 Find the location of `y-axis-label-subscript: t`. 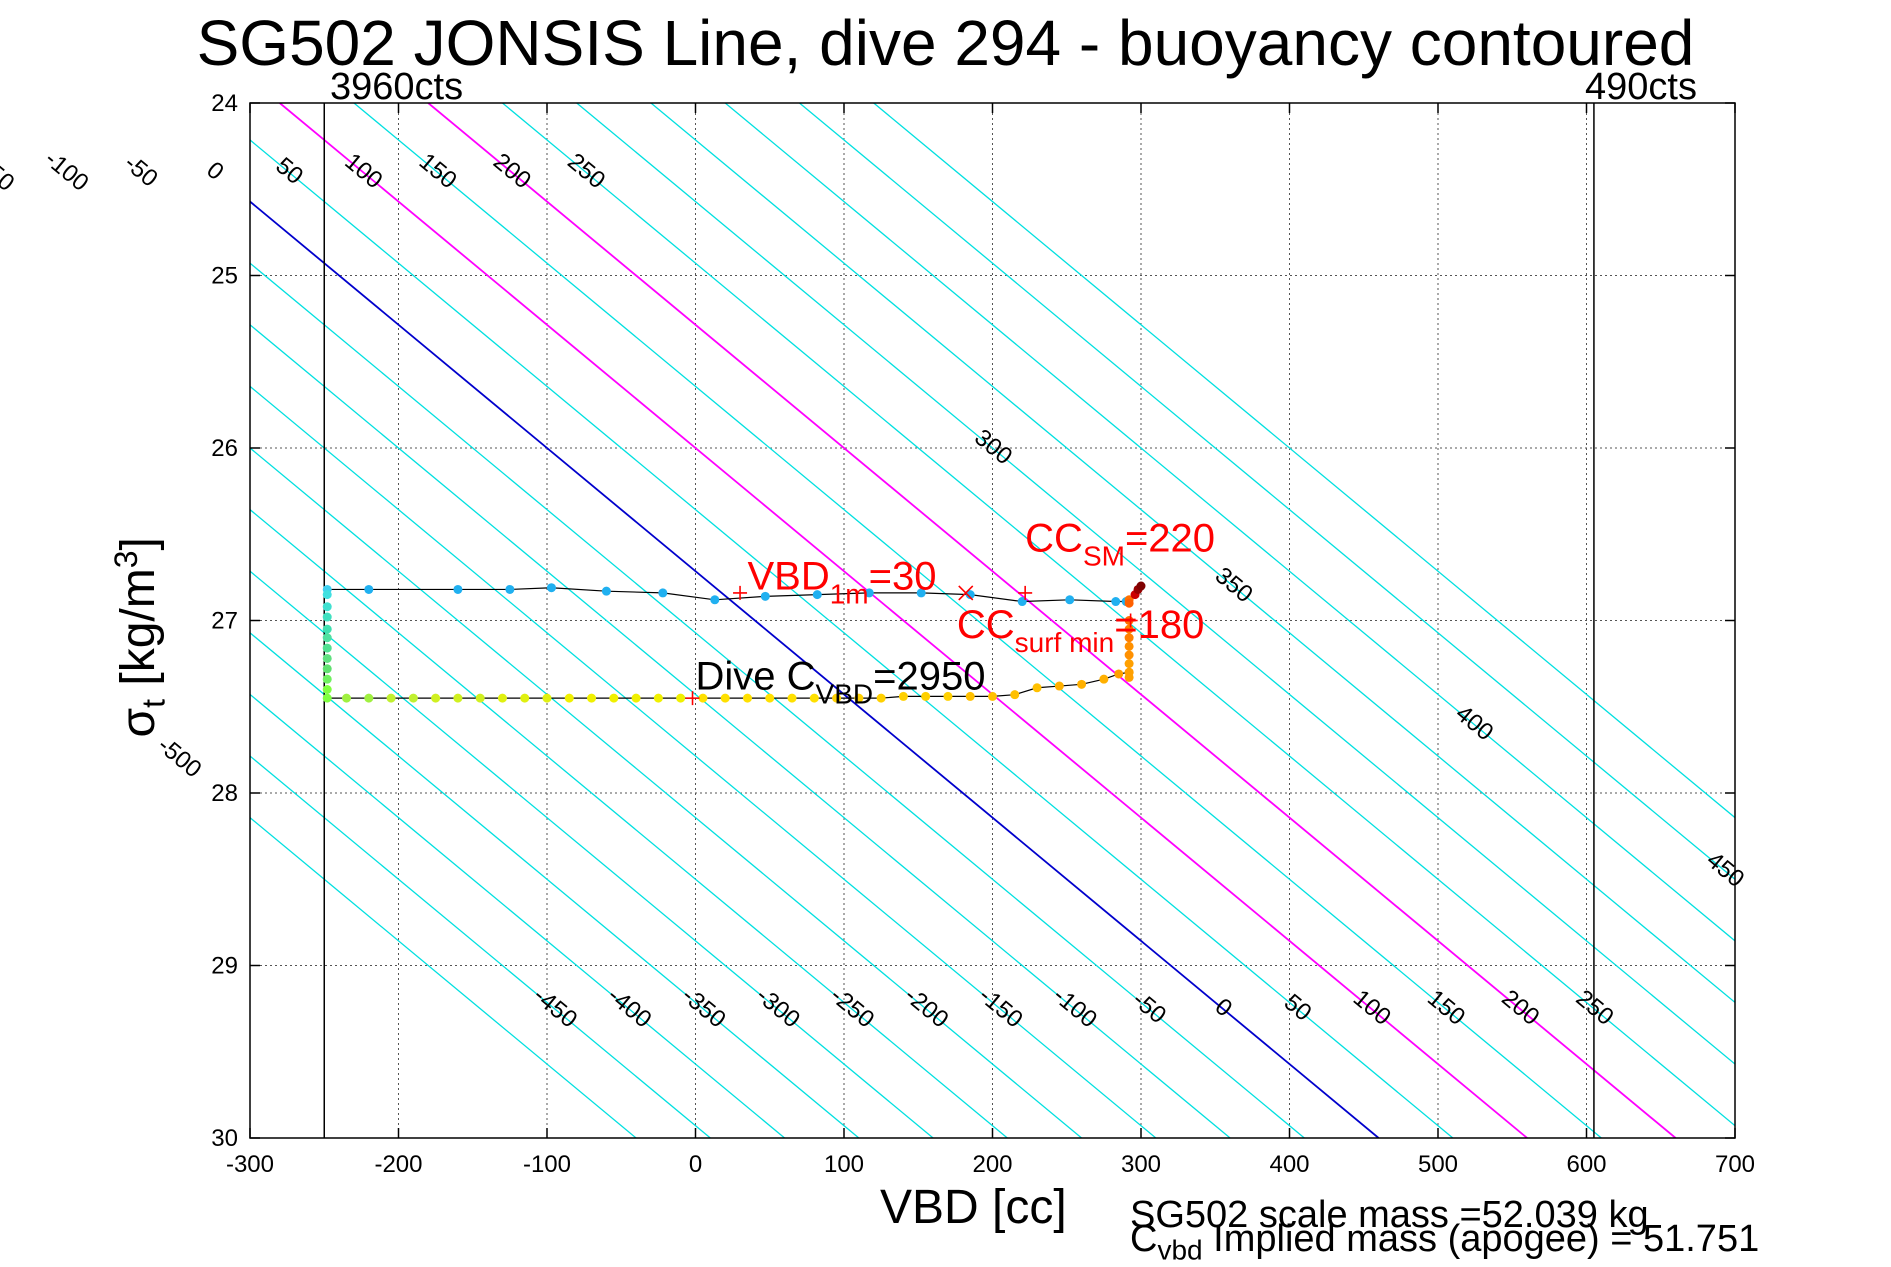

y-axis-label-subscript: t is located at coordinates (153, 703).